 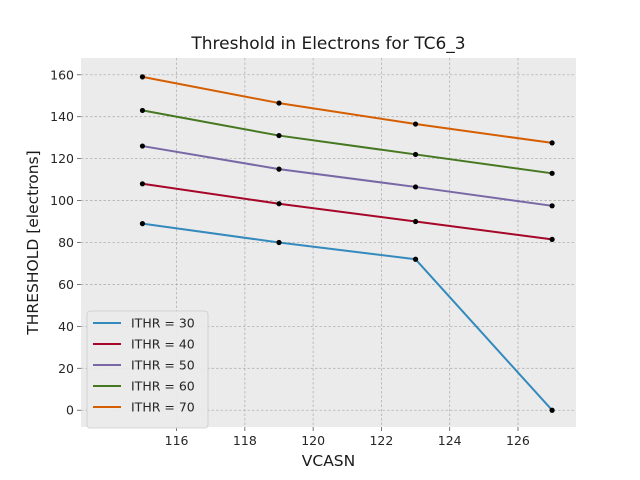 I want to click on legend-box, so click(x=147, y=369).